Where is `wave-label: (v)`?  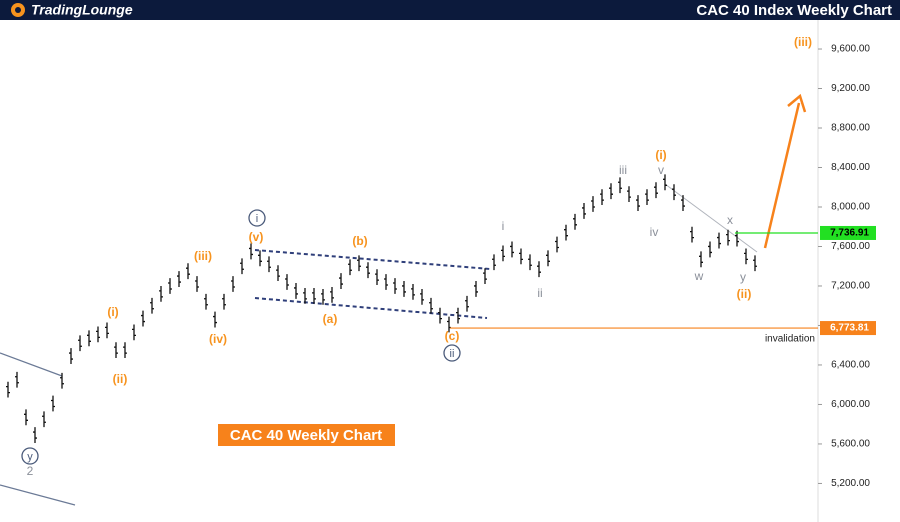
wave-label: (v) is located at coordinates (256, 237).